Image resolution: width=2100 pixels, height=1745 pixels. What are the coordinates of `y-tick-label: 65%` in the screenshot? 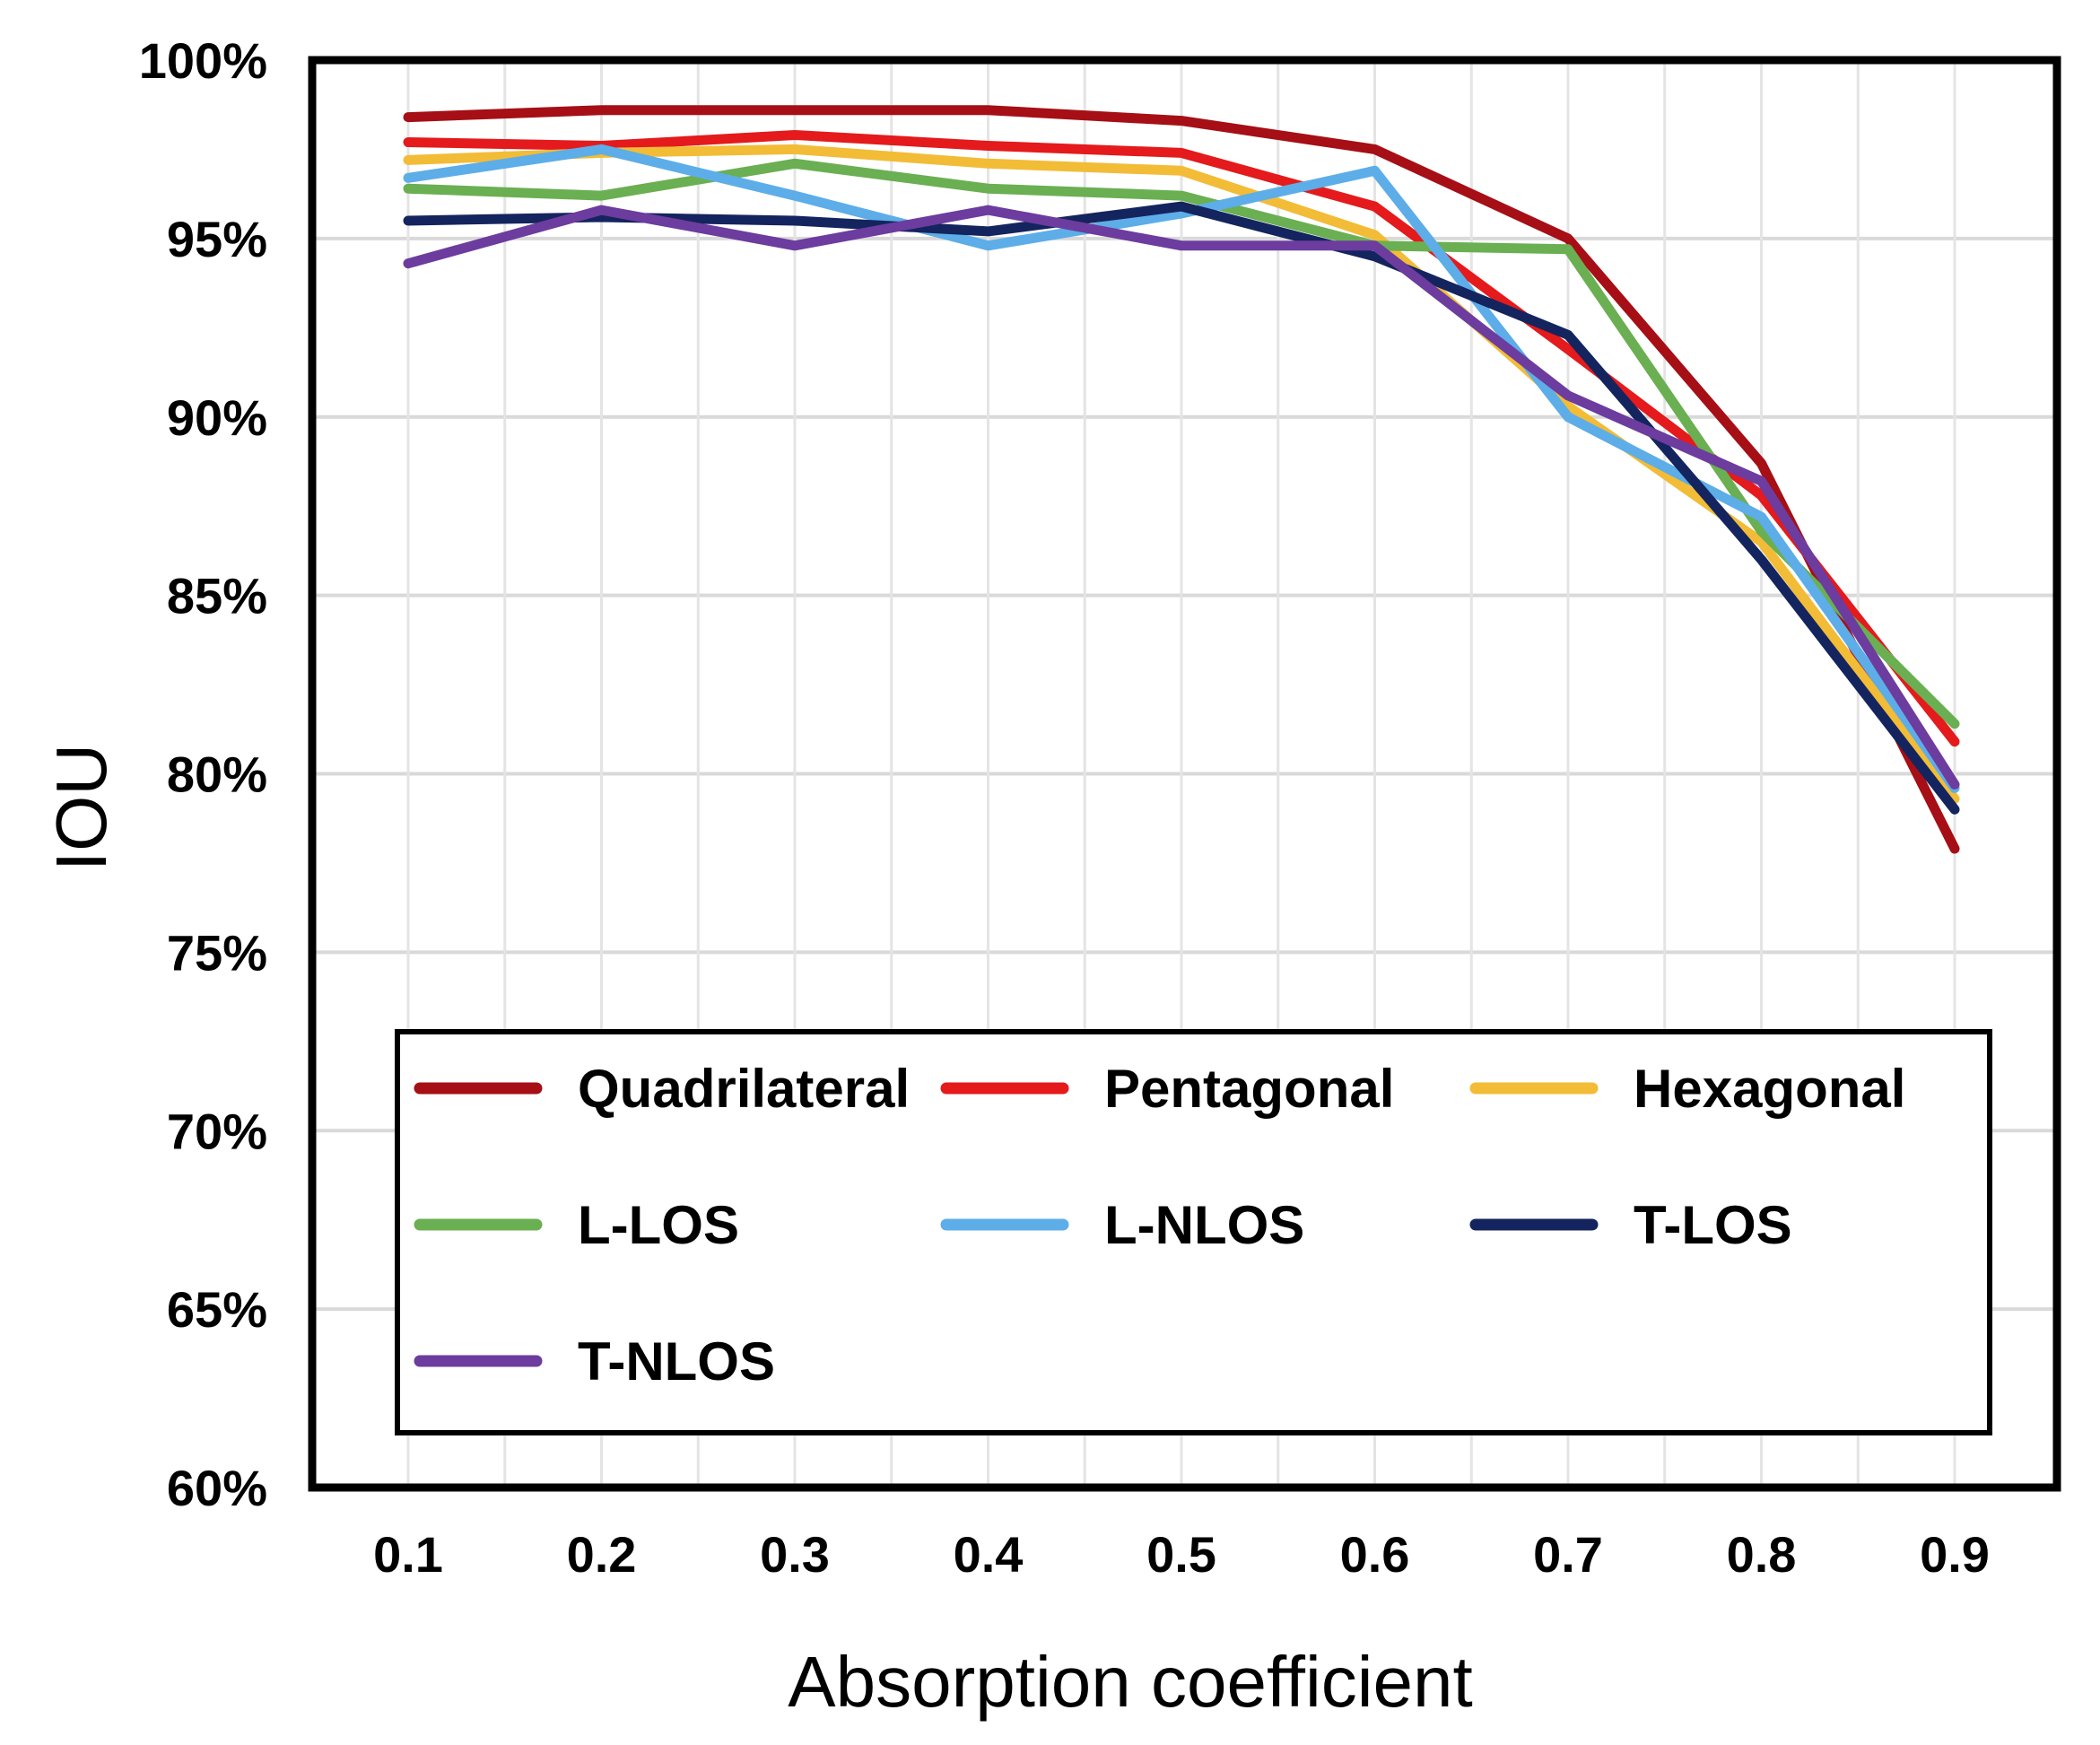 It's located at (217, 1309).